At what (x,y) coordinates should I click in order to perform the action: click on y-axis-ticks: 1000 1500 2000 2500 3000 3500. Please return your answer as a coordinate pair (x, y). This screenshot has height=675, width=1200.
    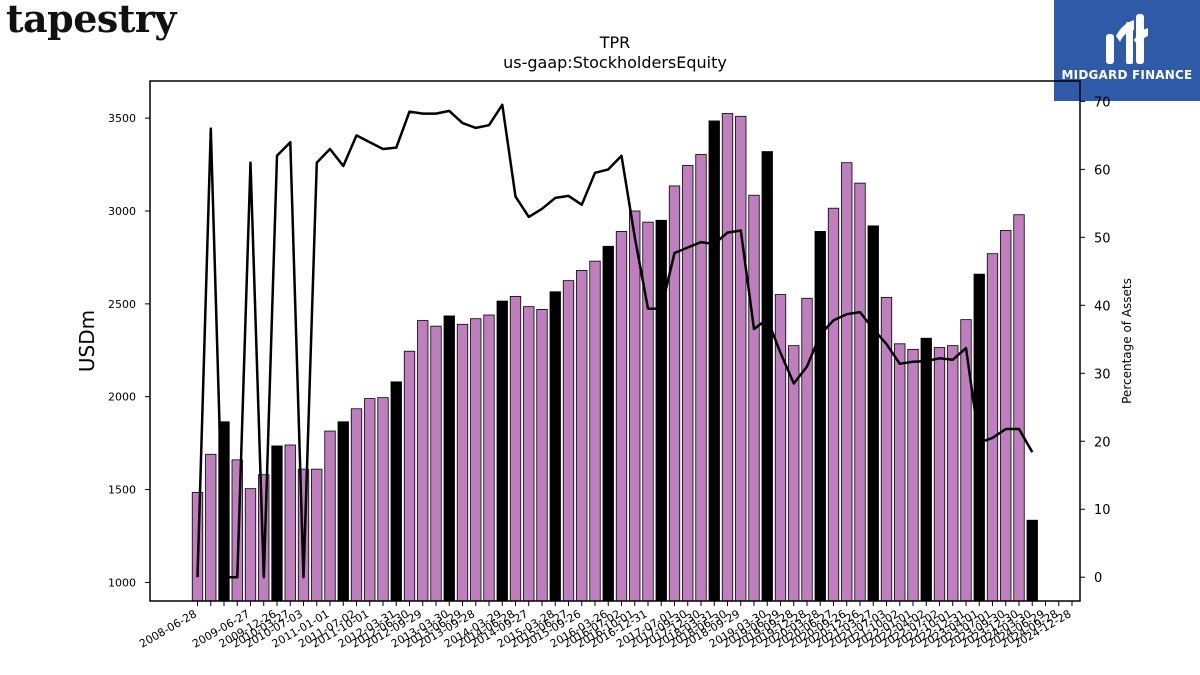
    Looking at the image, I should click on (129, 350).